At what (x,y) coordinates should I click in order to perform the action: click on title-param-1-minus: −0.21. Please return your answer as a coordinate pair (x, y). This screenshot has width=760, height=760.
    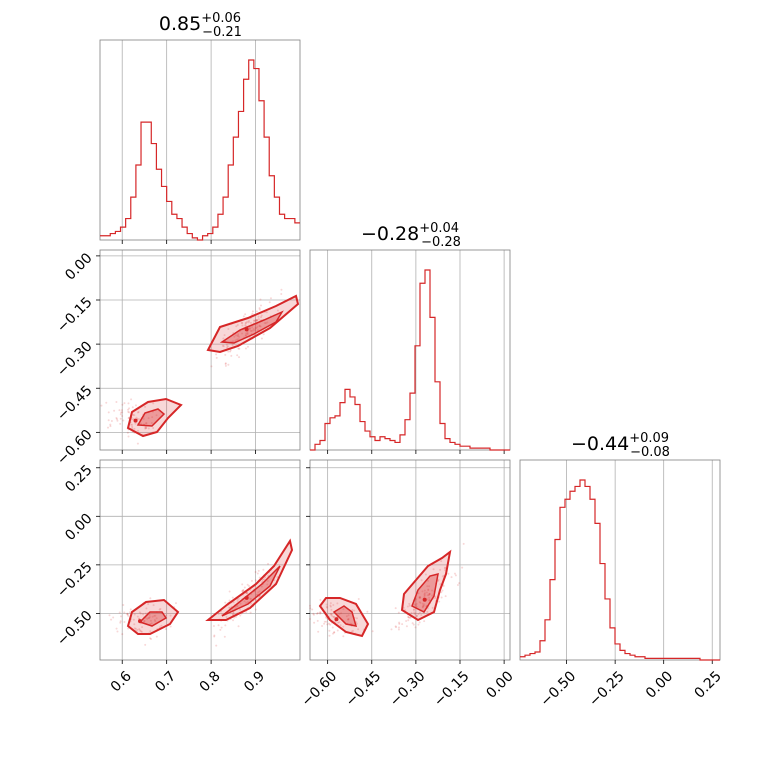
    Looking at the image, I should click on (222, 32).